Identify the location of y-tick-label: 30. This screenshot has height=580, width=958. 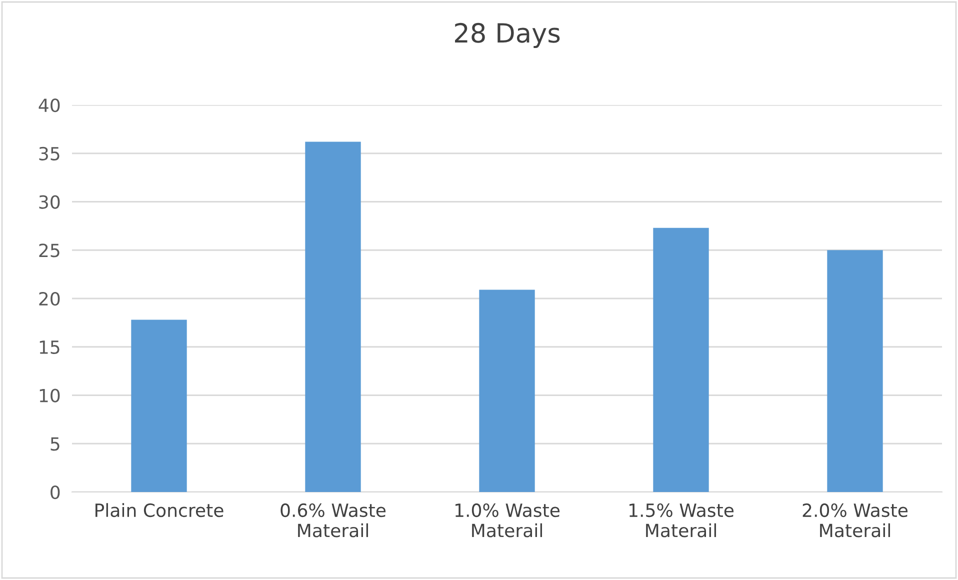
(49, 202).